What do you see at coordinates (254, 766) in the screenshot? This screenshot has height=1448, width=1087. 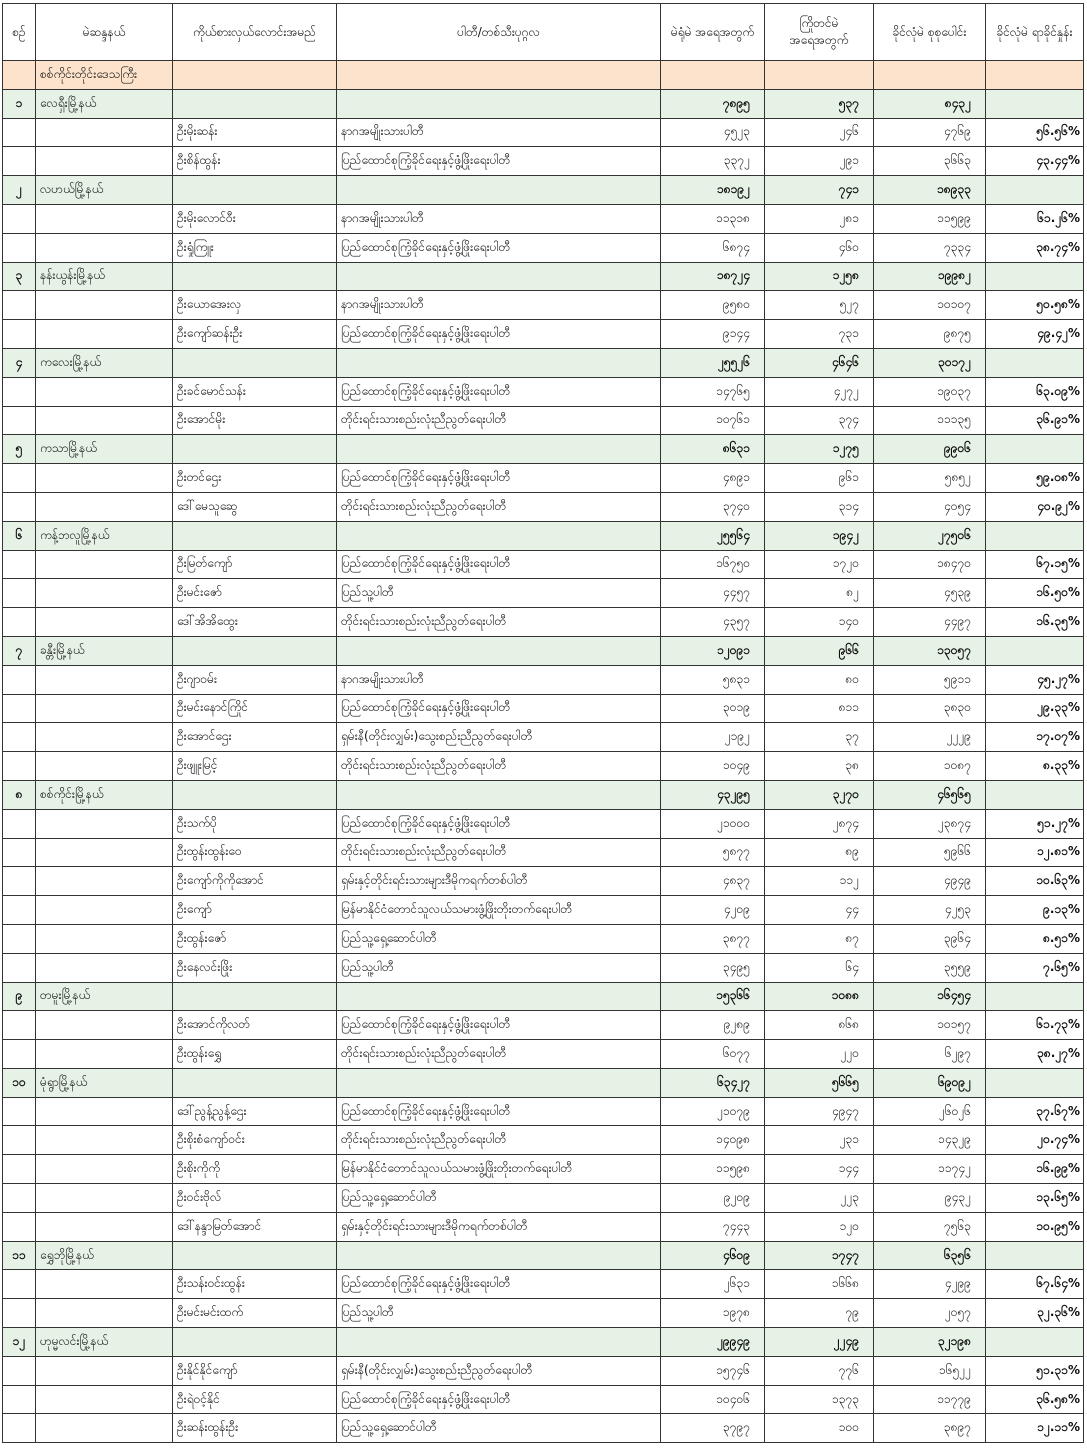 I see `candidate-name: ဦးဖျူးမြင့်` at bounding box center [254, 766].